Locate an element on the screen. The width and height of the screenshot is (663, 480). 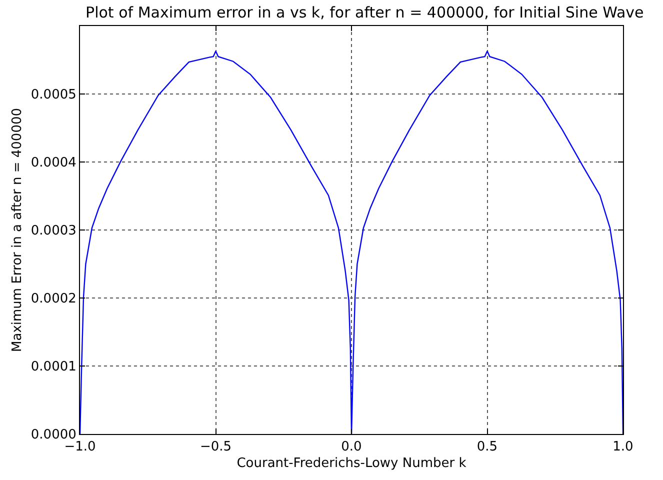
x-tick-label: 0.5 is located at coordinates (487, 447).